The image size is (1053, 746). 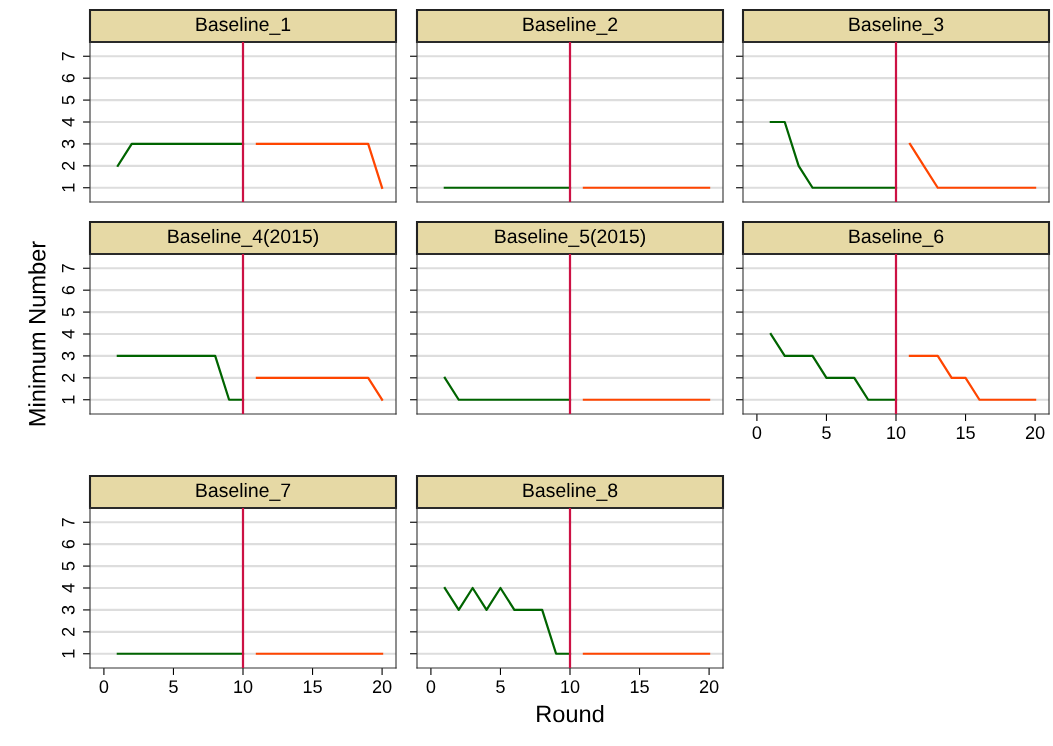 What do you see at coordinates (243, 491) in the screenshot?
I see `chart-title: Baseline_7` at bounding box center [243, 491].